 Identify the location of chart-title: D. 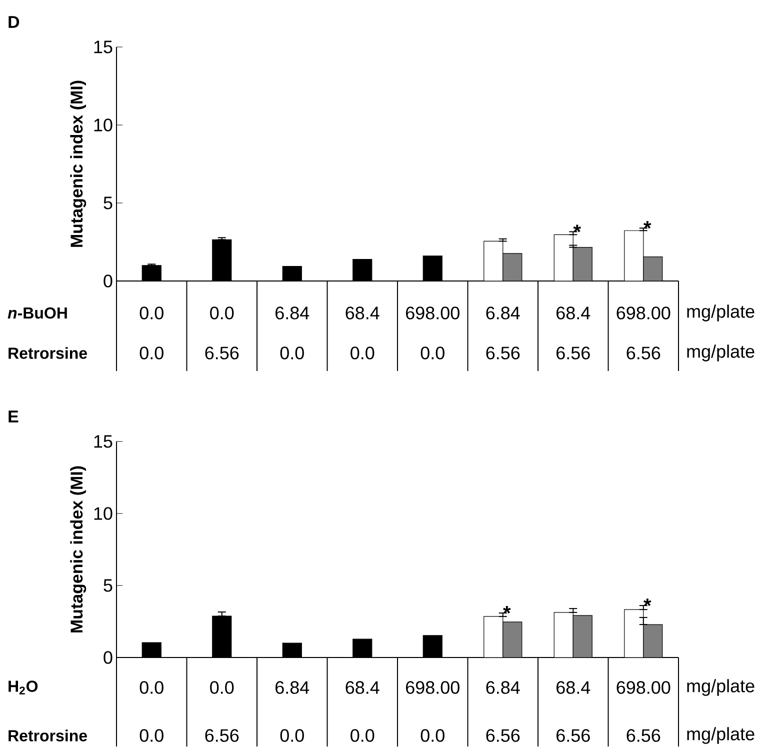
(14, 22).